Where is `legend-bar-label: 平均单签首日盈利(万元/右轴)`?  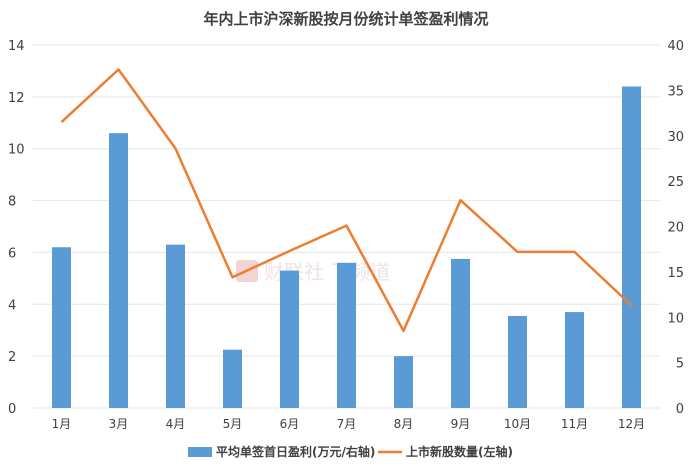
legend-bar-label: 平均单签首日盈利(万元/右轴) is located at coordinates (295, 451).